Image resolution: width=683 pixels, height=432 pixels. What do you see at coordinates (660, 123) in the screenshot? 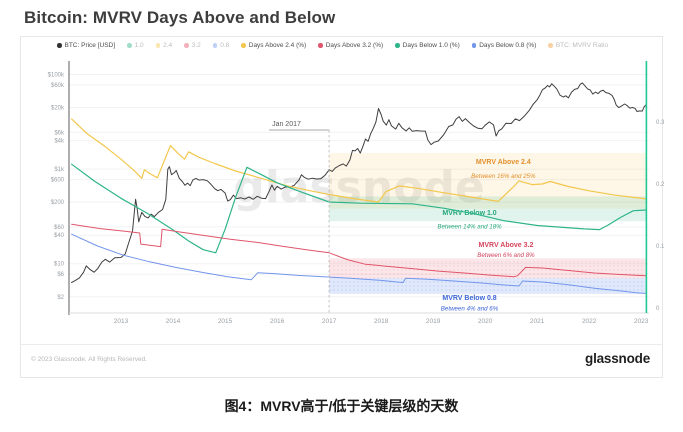
I see `percent-tick-label: 0.3` at bounding box center [660, 123].